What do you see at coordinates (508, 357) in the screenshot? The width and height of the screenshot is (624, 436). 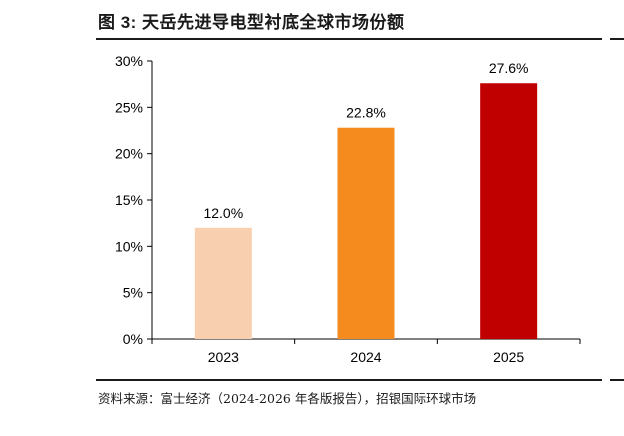 I see `x-tick-label: 2025` at bounding box center [508, 357].